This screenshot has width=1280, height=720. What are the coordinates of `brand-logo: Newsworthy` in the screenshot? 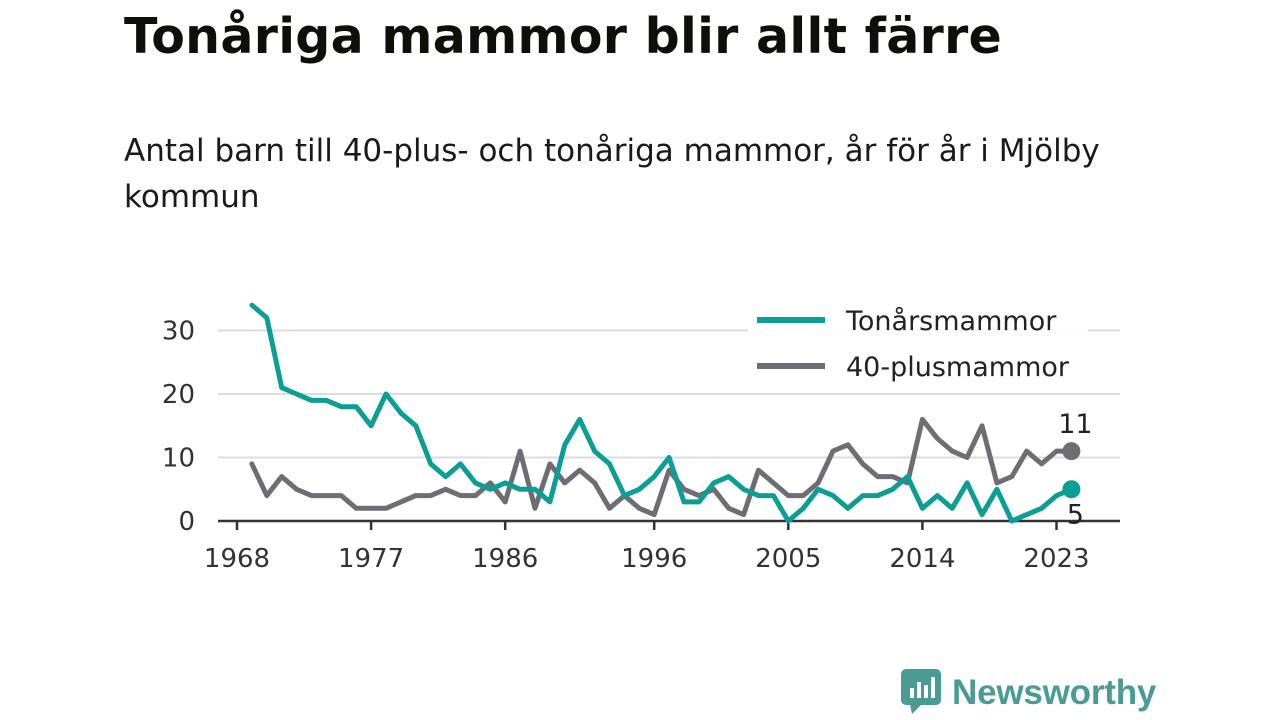 It's located at (1028, 693).